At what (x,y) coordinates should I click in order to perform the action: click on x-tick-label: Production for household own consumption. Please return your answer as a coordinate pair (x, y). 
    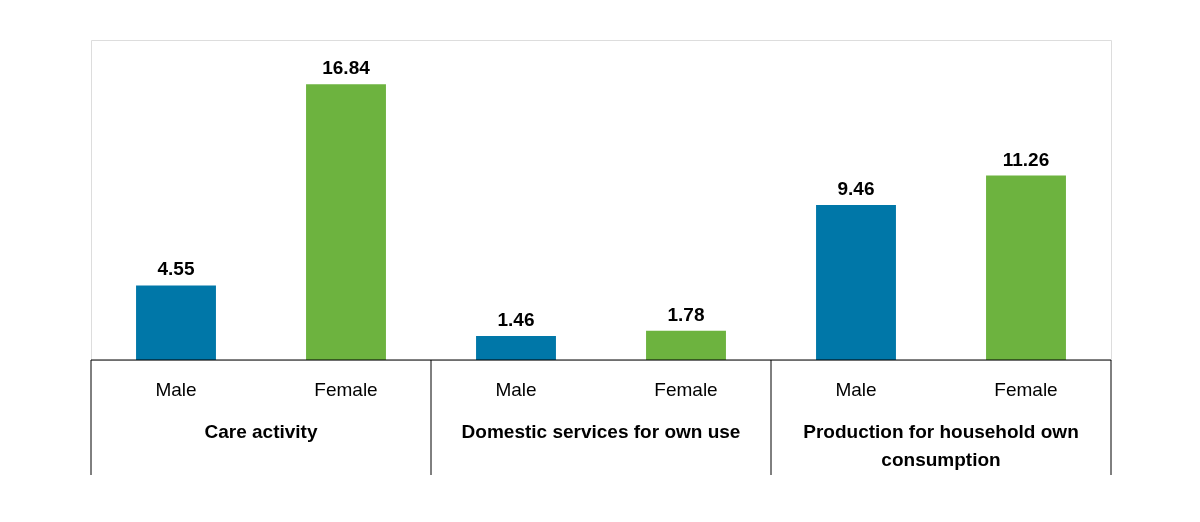
    Looking at the image, I should click on (941, 445).